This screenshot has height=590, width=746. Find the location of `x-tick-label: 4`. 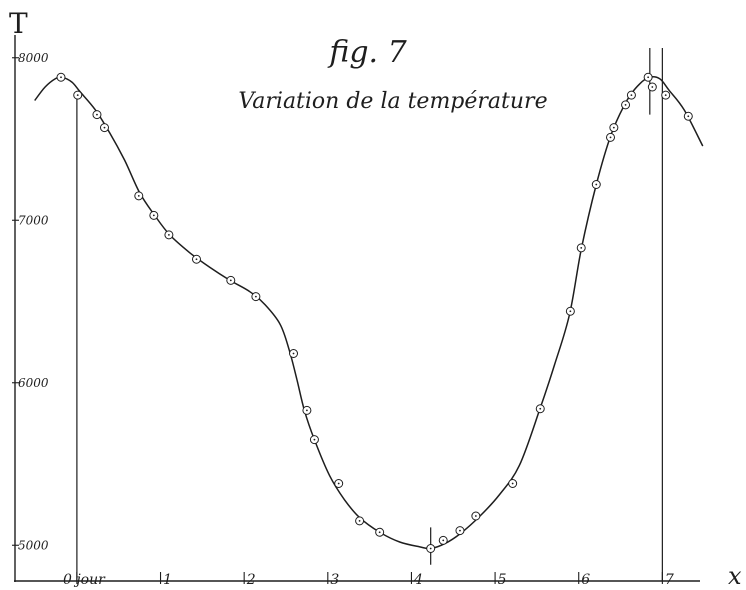

x-tick-label: 4 is located at coordinates (418, 580).